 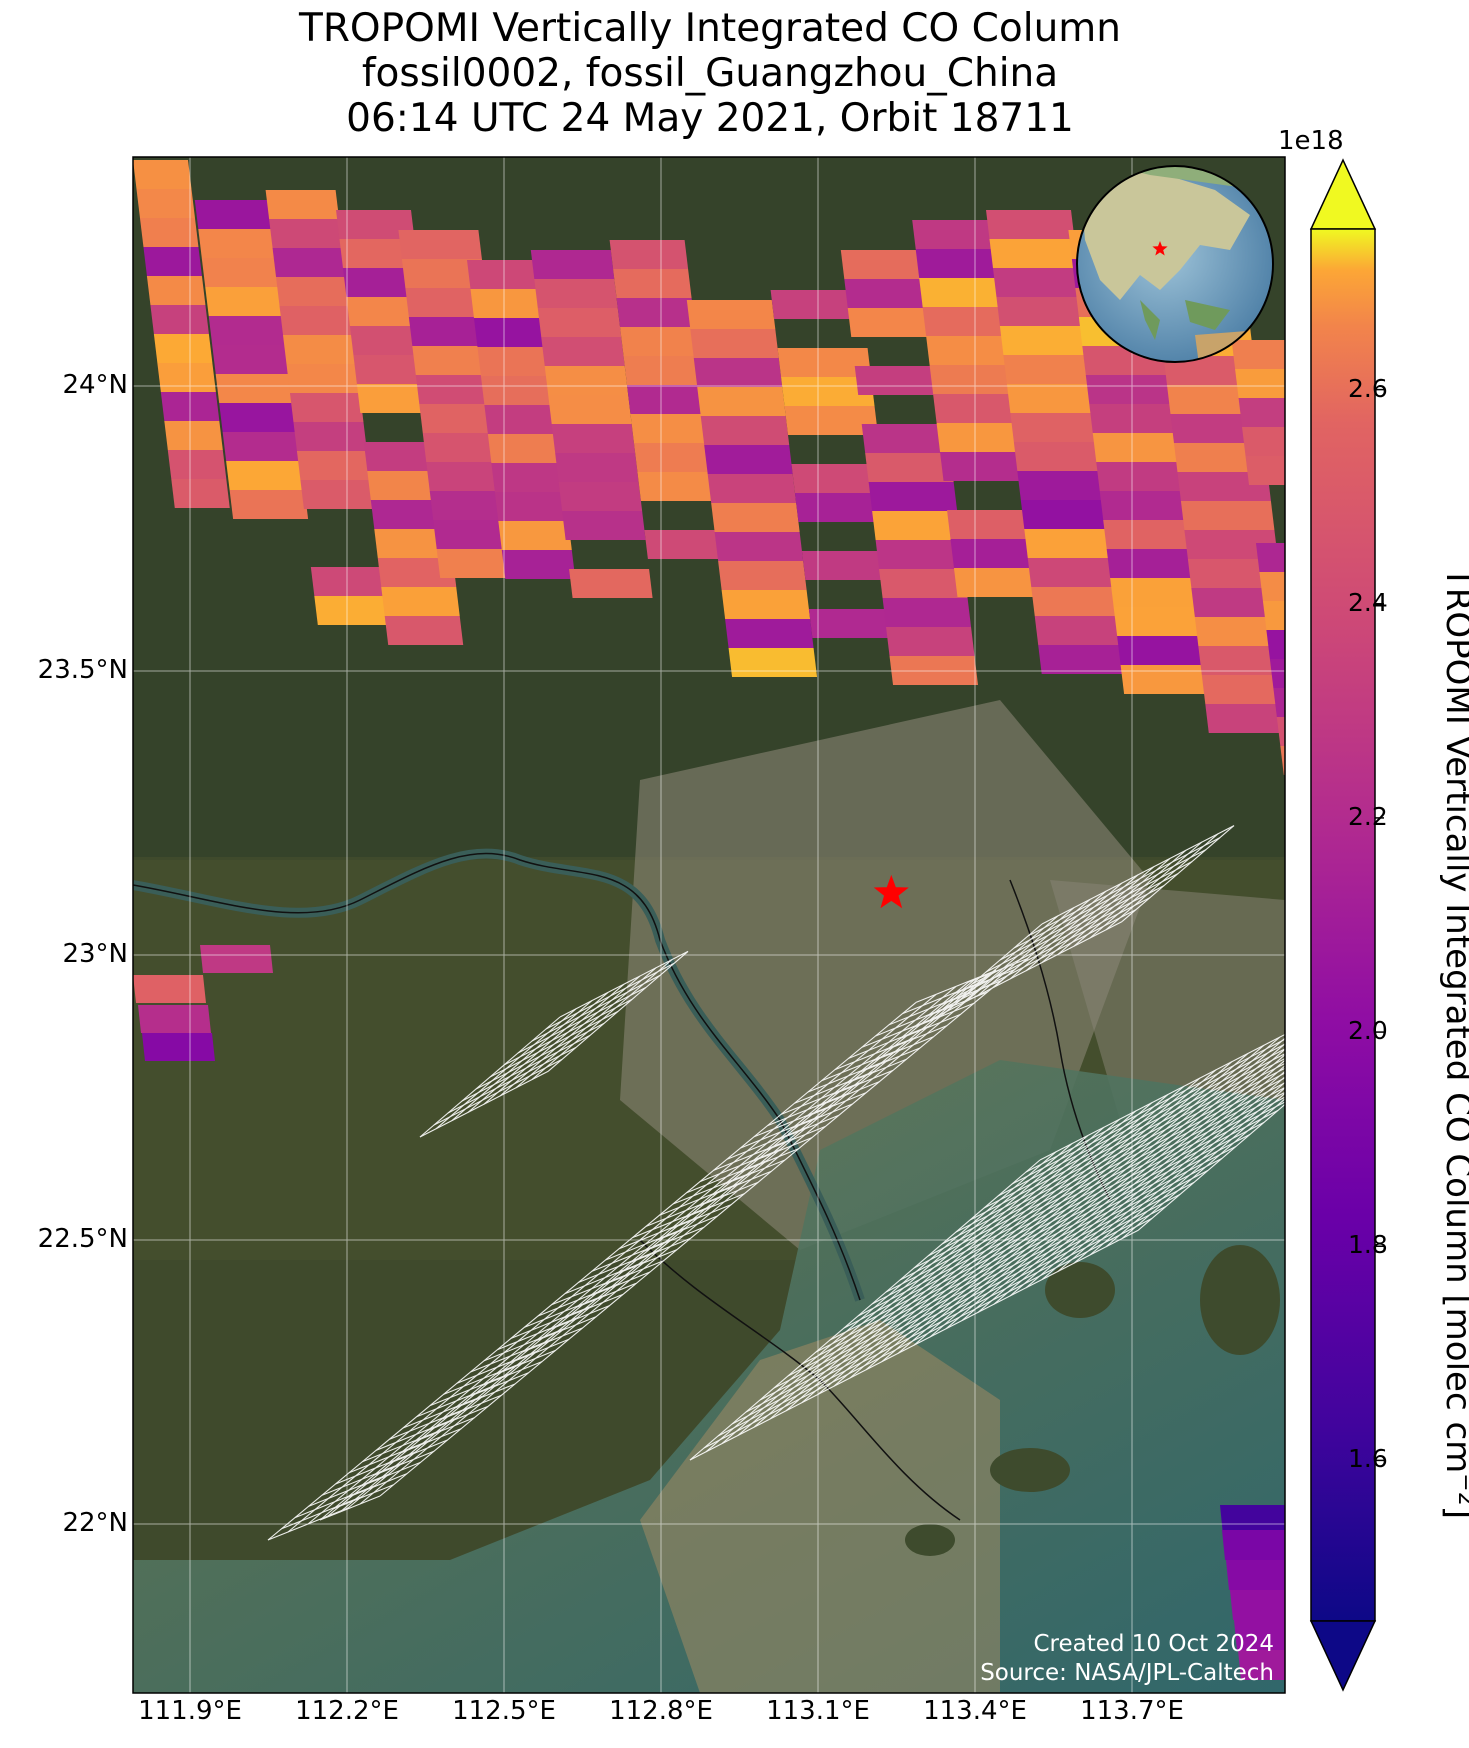 I want to click on colorbar-tick-label: 2.0, so click(x=1368, y=1031).